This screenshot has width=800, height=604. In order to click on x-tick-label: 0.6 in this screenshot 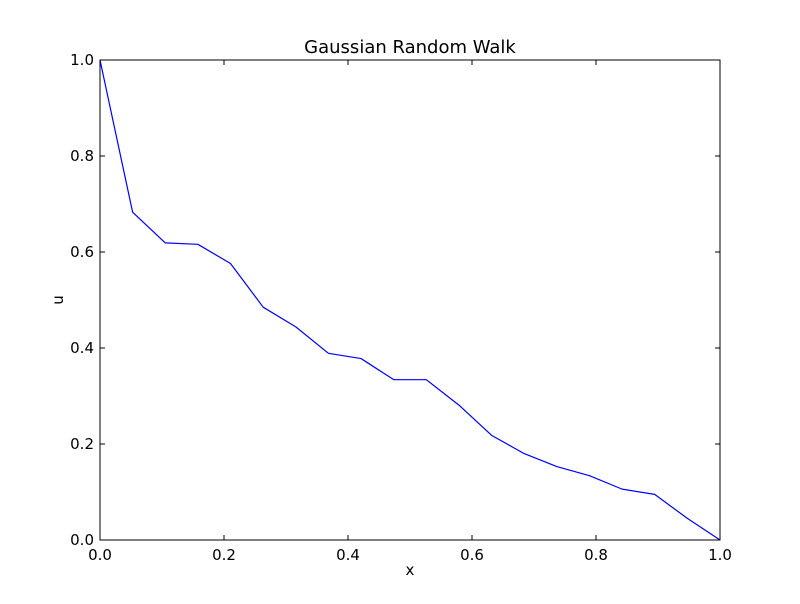, I will do `click(472, 555)`.